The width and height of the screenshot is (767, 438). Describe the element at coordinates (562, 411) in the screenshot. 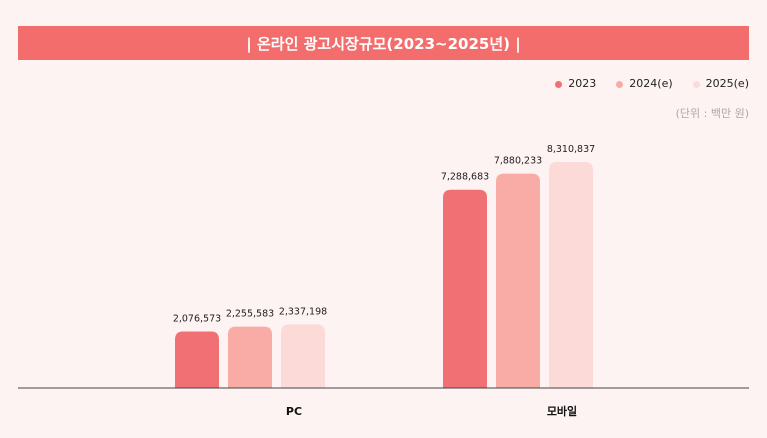

I see `x-tick-label: 모바일` at that location.